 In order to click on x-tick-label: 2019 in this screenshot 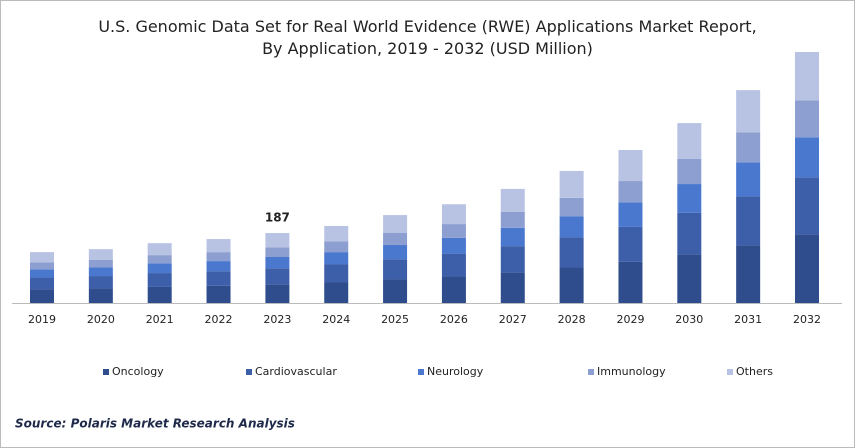, I will do `click(42, 319)`.